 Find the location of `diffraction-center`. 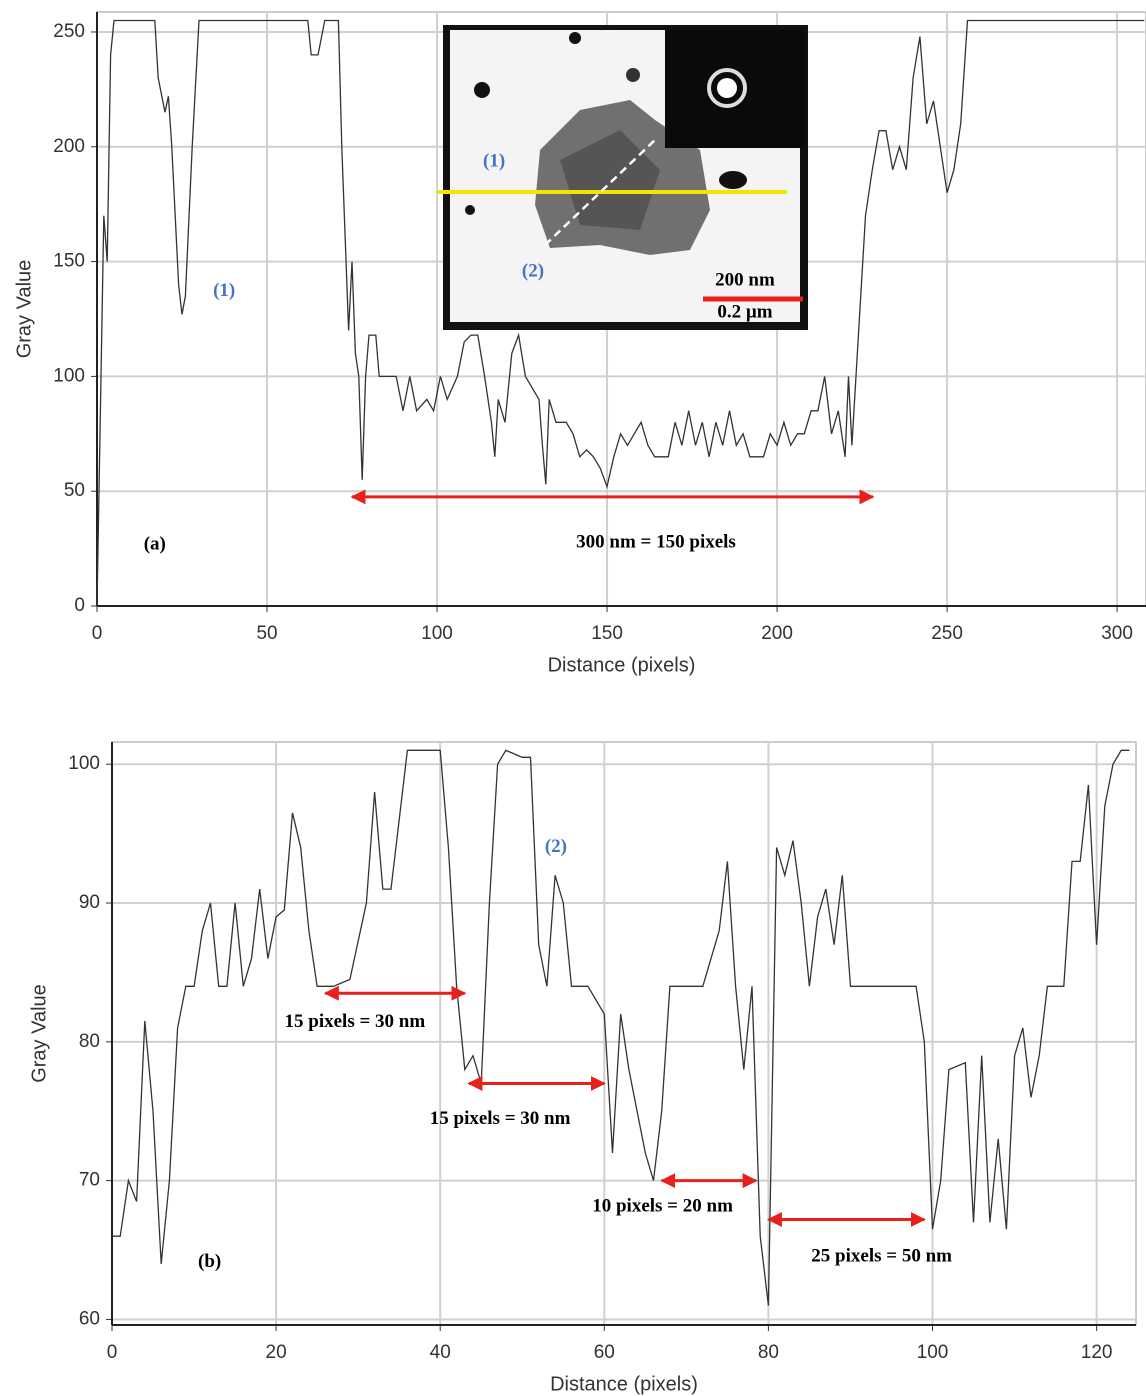

diffraction-center is located at coordinates (727, 88).